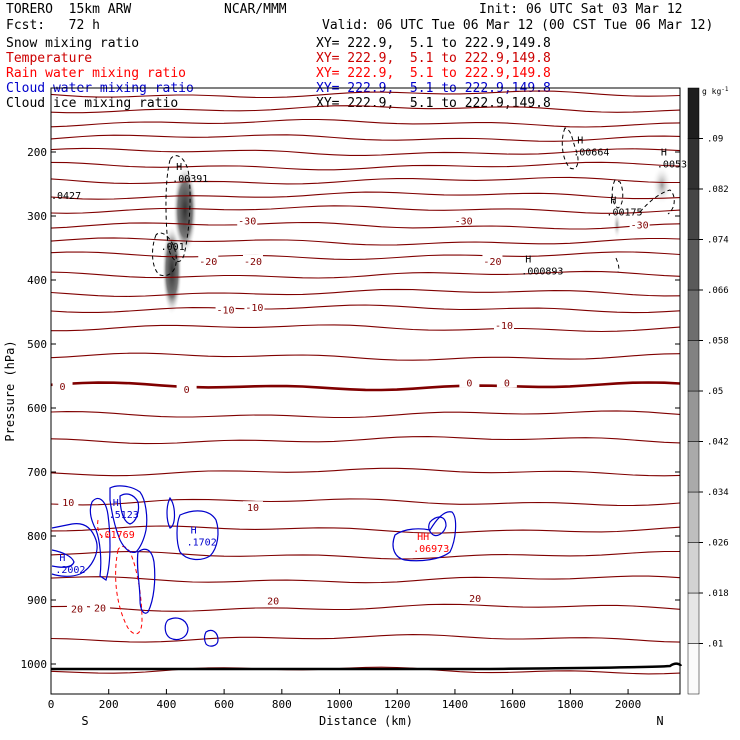 This screenshot has width=740, height=740. Describe the element at coordinates (433, 73) in the screenshot. I see `field-rain-xy: XY= 222.9, 5.1 to 222.9,149.8` at that location.